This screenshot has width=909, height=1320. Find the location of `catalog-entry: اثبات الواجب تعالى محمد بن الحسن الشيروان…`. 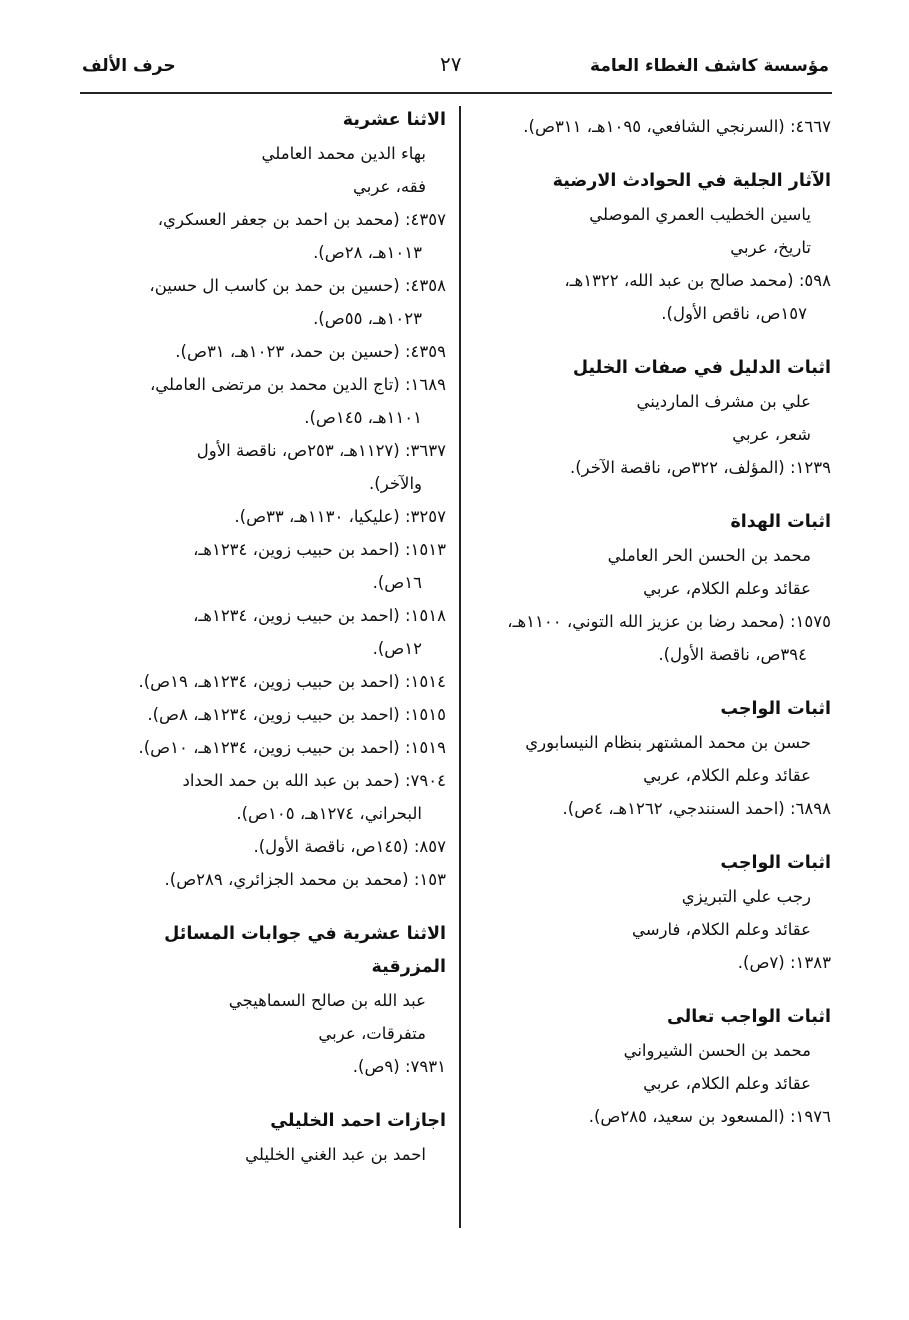

catalog-entry: اثبات الواجب تعالى محمد بن الحسن الشيروان… is located at coordinates (656, 1067).